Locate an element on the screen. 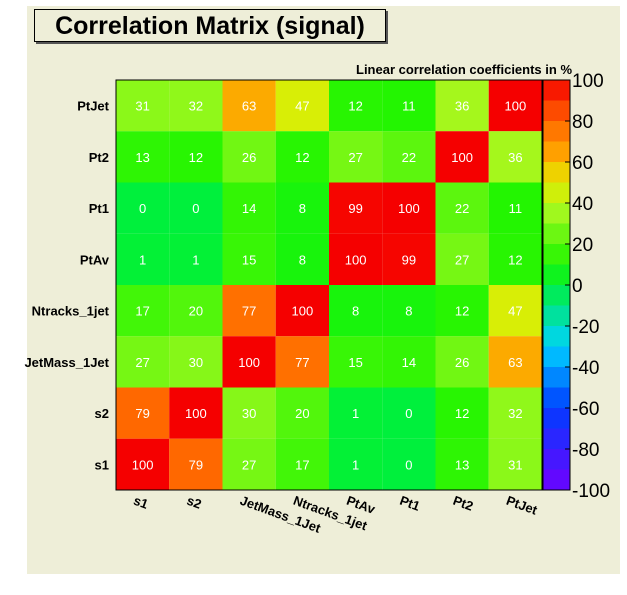  x-tick-label: s1 is located at coordinates (141, 502).